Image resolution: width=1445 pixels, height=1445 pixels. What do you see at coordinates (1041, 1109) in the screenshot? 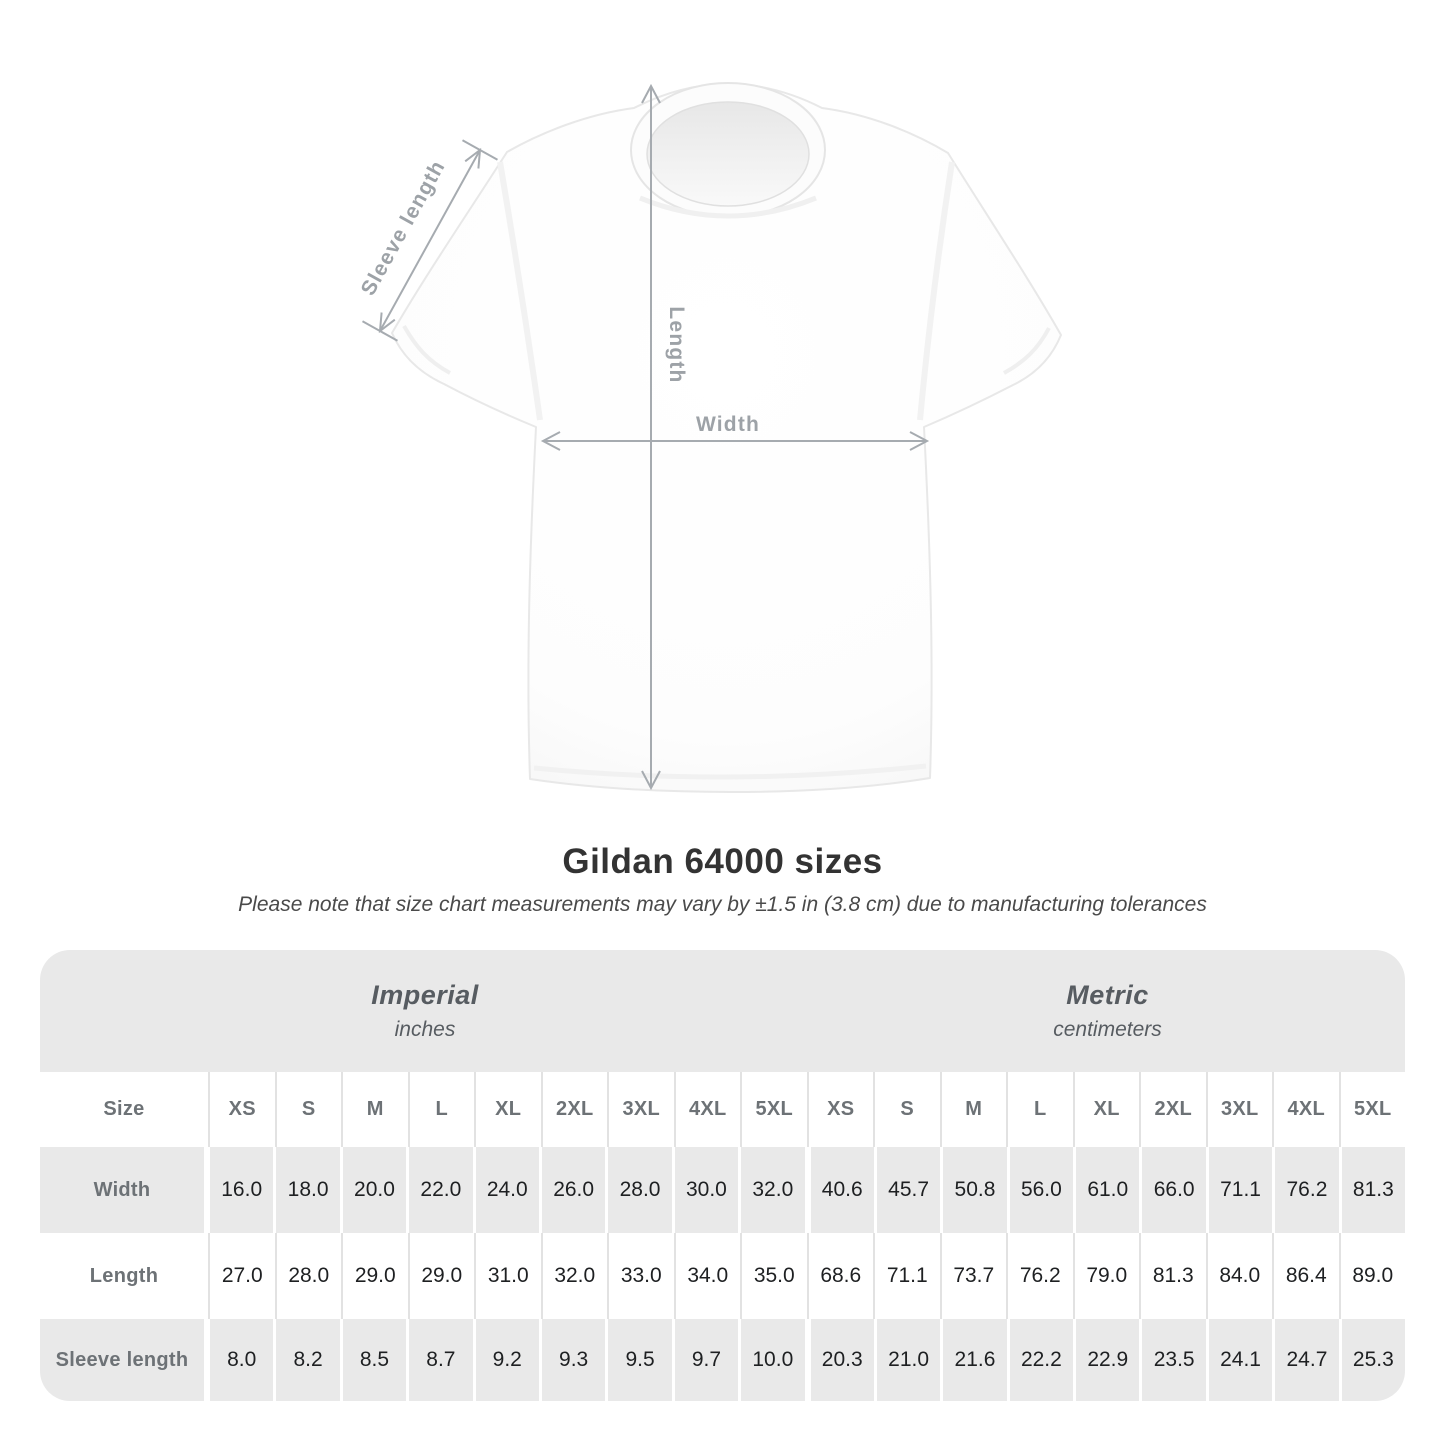
I see `size-header-metric-l: L` at bounding box center [1041, 1109].